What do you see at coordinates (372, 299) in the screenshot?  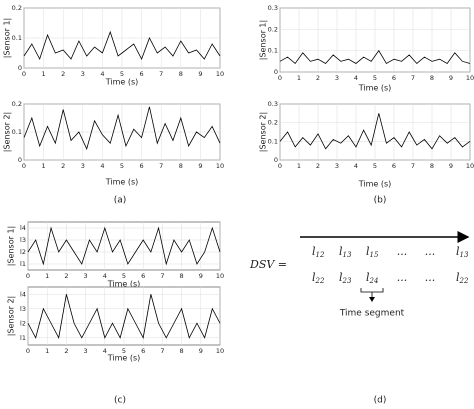 I see `segment-arrowhead` at bounding box center [372, 299].